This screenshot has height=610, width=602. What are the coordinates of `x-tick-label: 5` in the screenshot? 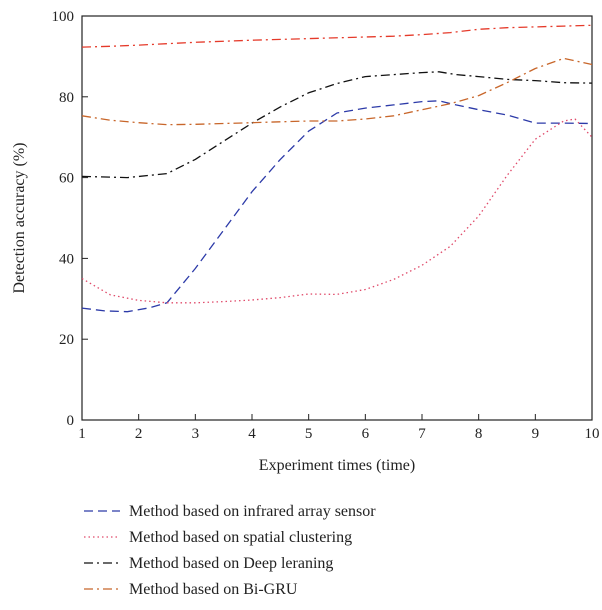 It's located at (309, 434).